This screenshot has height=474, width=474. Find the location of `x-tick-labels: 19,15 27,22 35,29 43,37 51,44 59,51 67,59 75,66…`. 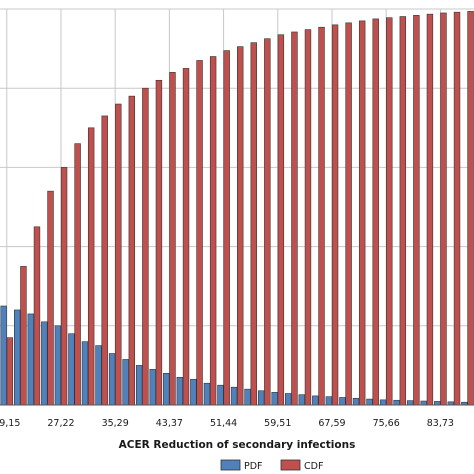

x-tick-labels: 19,15 27,22 35,29 43,37 51,44 59,51 67,59 75,66… is located at coordinates (227, 423).